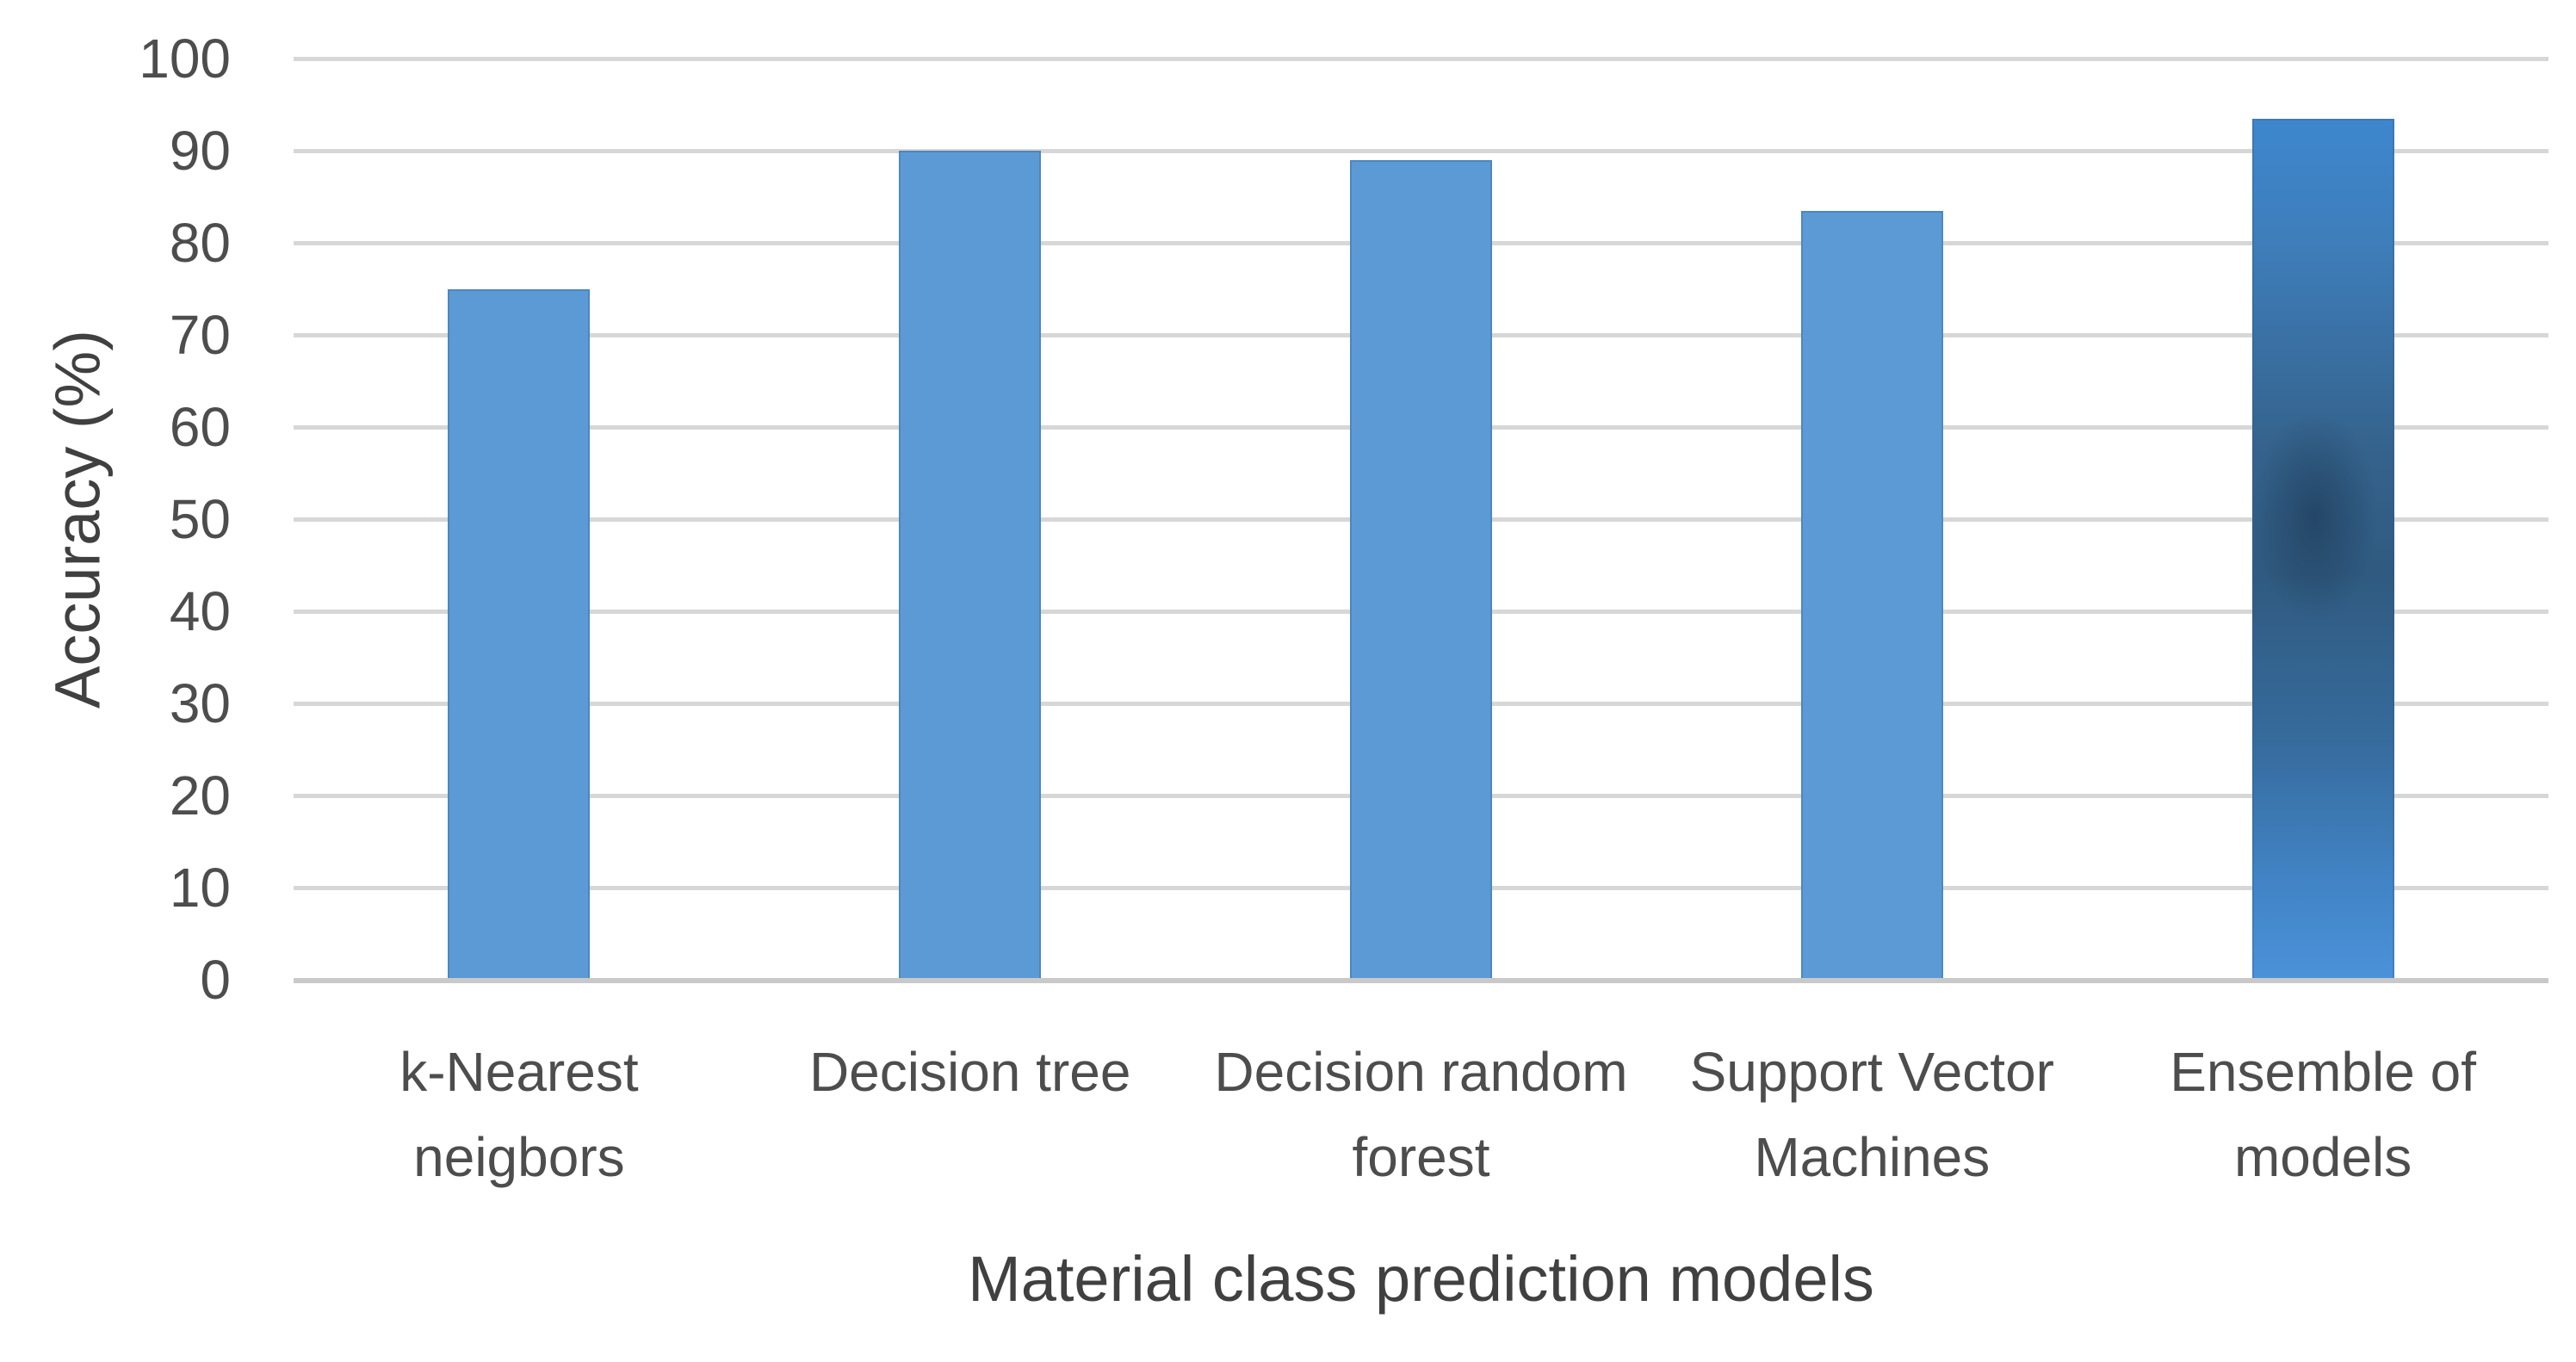  Describe the element at coordinates (1421, 1115) in the screenshot. I see `x-category-label: Decision random forest` at that location.